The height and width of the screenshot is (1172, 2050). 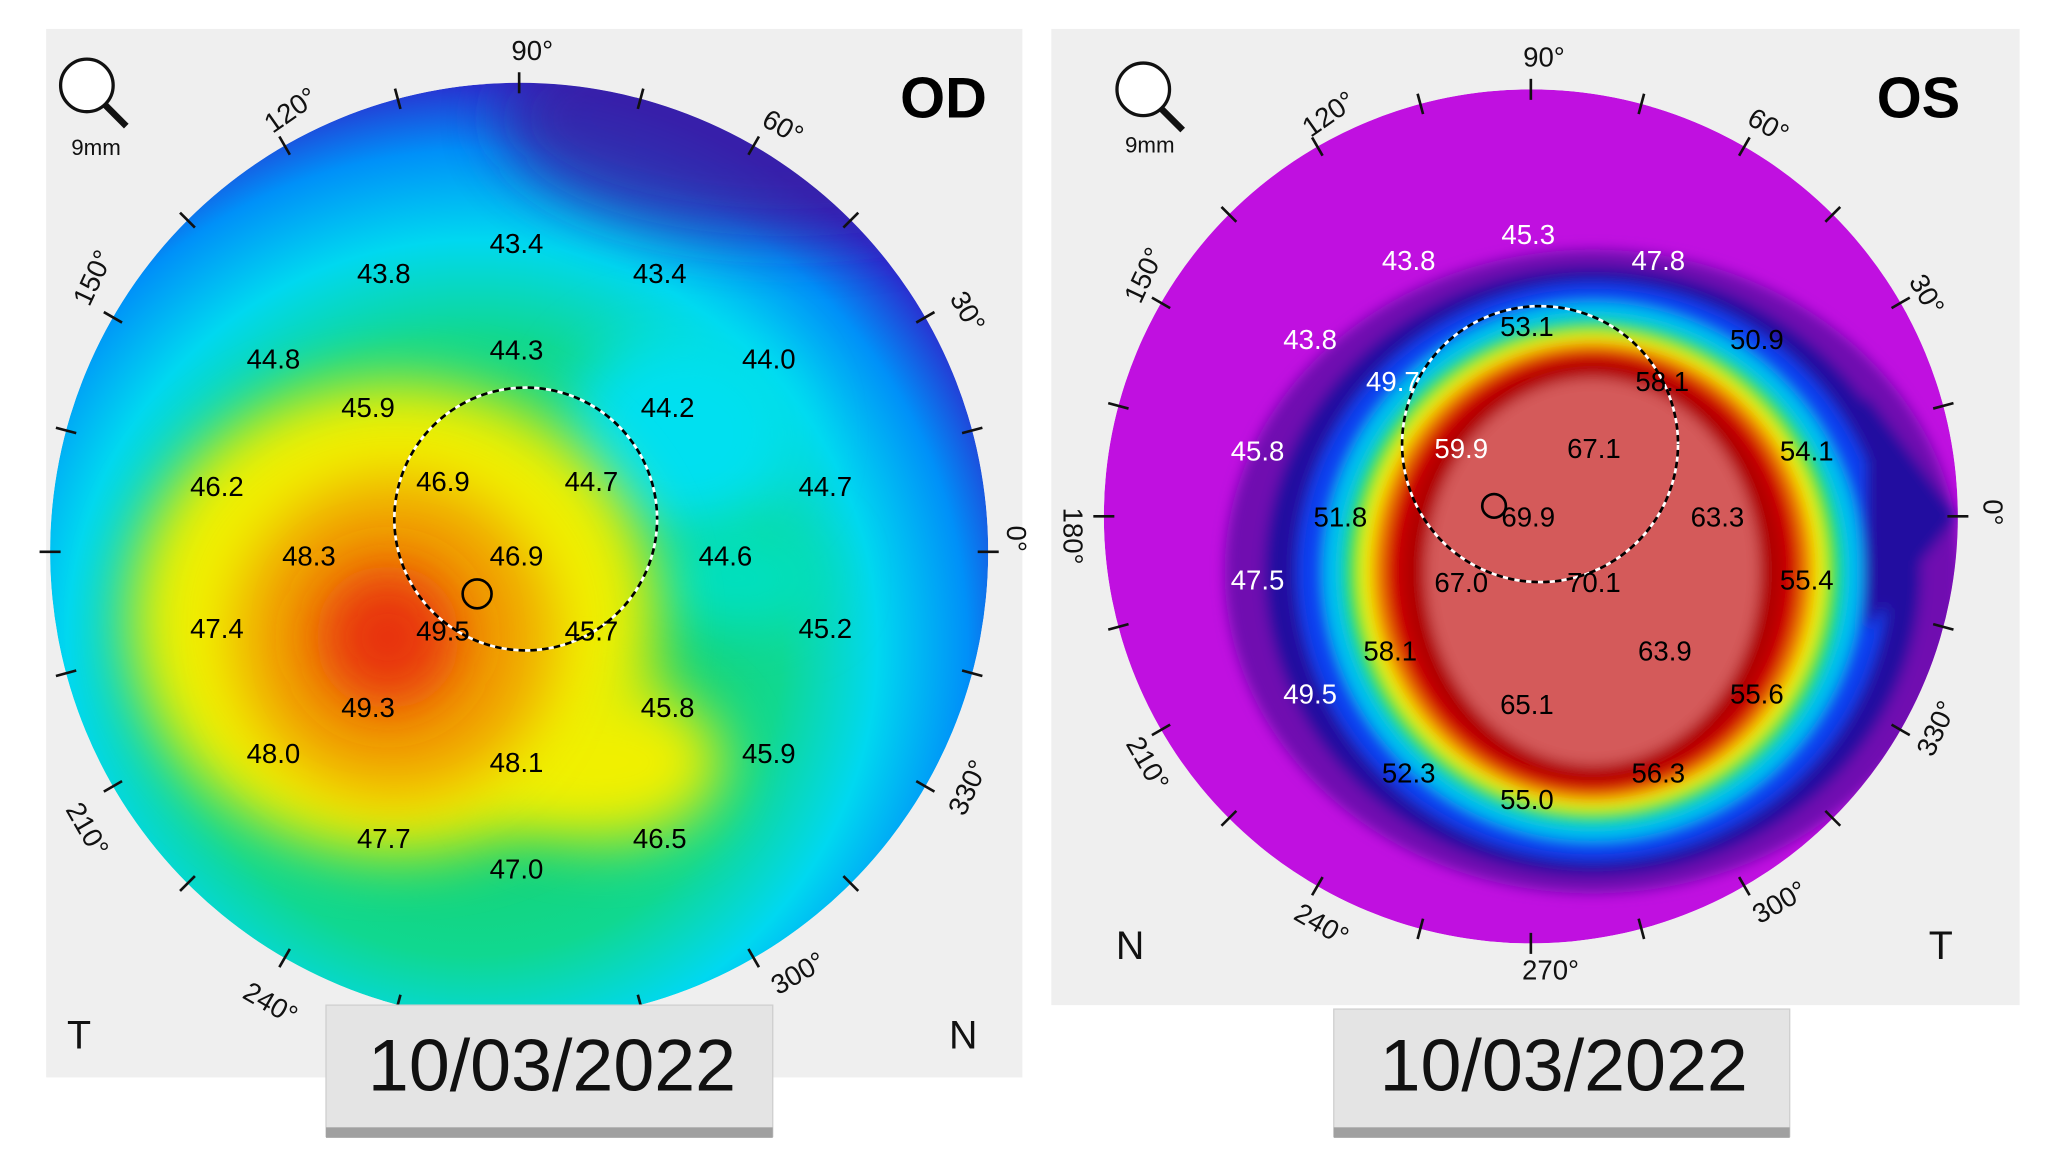 I want to click on map-value: 52.3, so click(x=1409, y=772).